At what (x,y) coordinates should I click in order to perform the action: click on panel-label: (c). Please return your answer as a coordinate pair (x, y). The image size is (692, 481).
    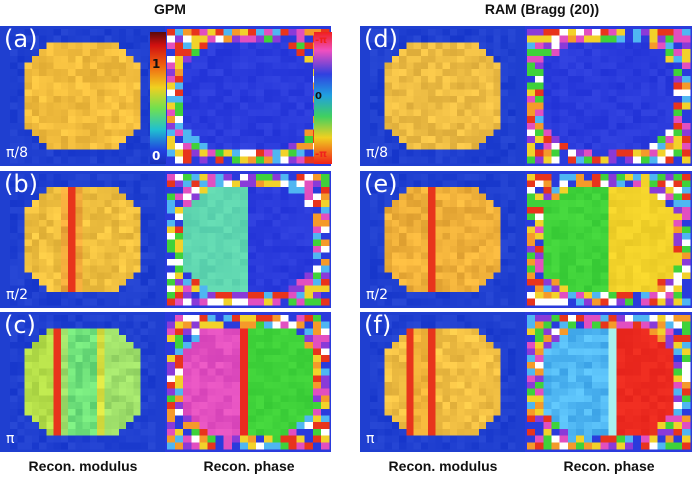
    Looking at the image, I should click on (20, 325).